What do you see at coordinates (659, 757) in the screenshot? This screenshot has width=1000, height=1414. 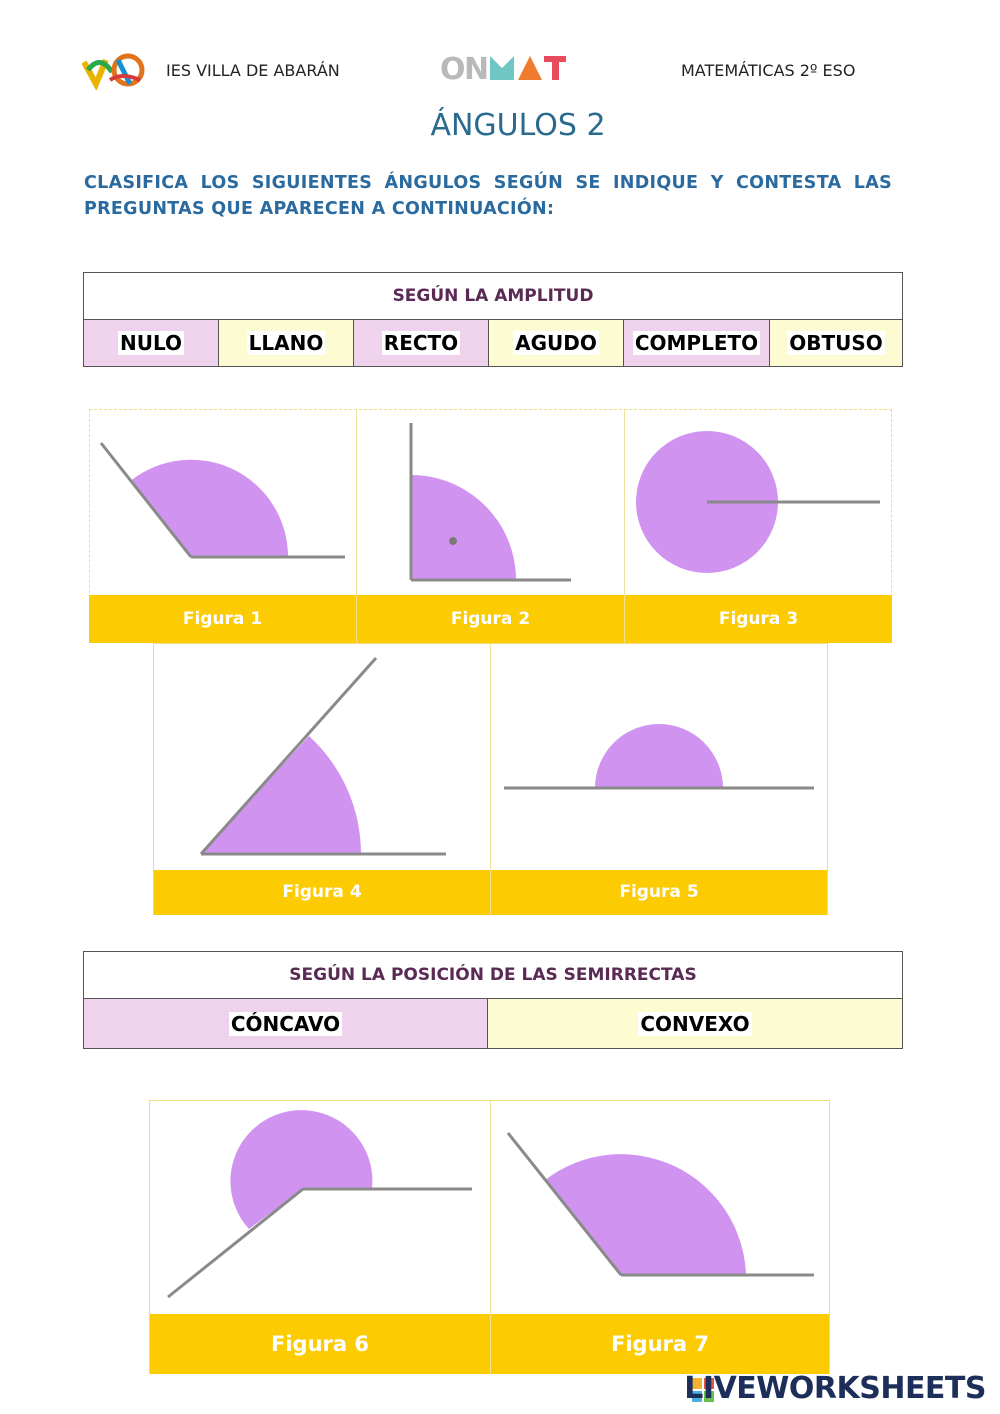 I see `figure-5-angle` at bounding box center [659, 757].